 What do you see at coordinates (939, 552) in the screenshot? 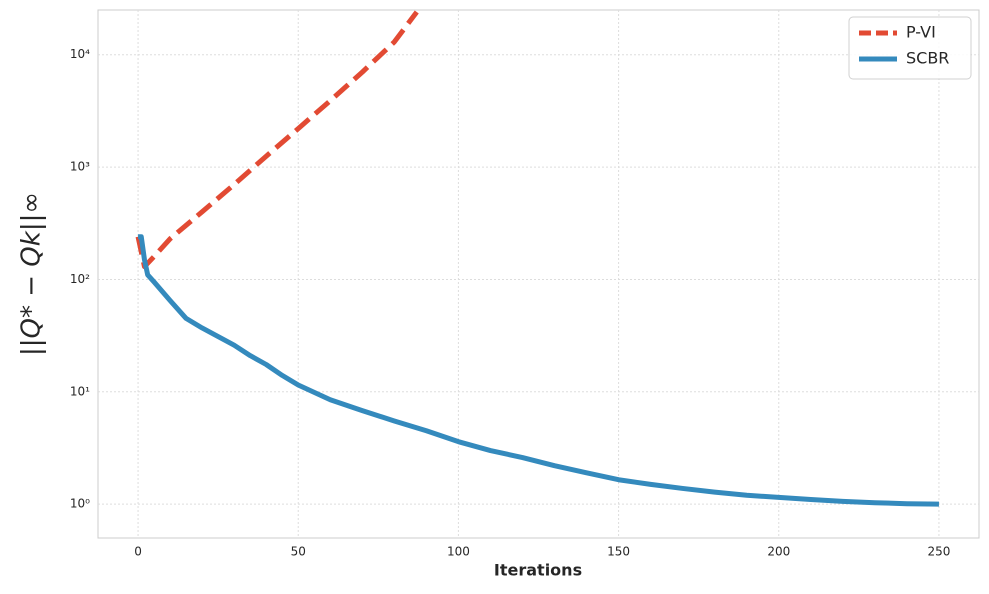
I see `x-tick-label: 250` at bounding box center [939, 552].